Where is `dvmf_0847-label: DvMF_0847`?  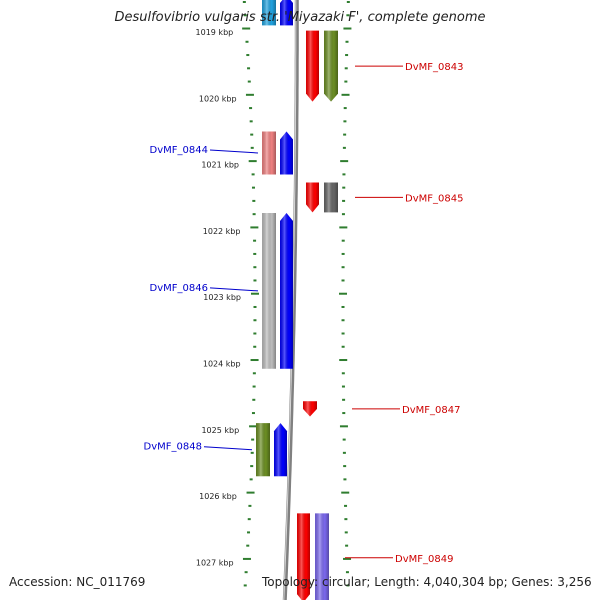 dvmf_0847-label: DvMF_0847 is located at coordinates (431, 410).